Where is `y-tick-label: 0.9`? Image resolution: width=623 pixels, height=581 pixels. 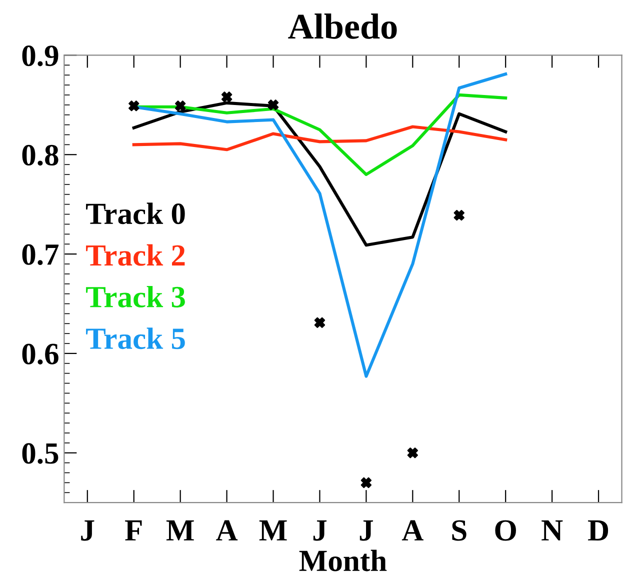 y-tick-label: 0.9 is located at coordinates (40, 55).